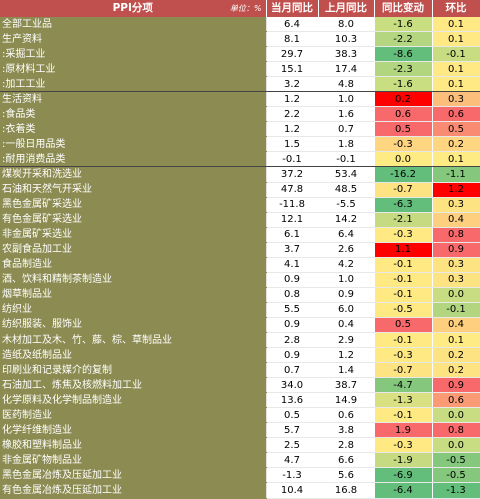 The image size is (480, 499). What do you see at coordinates (292, 190) in the screenshot?
I see `current-yoy-cell: 47.8` at bounding box center [292, 190].